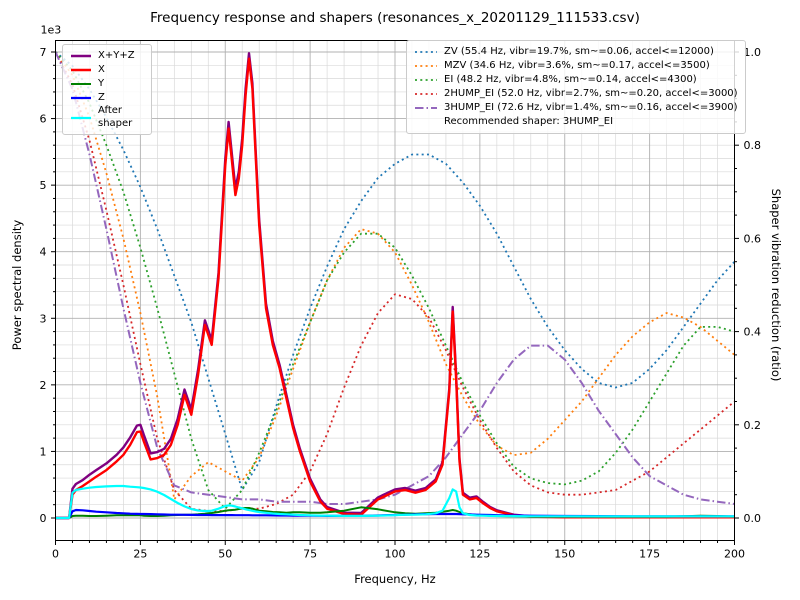 This screenshot has height=600, width=800. I want to click on y-left-multiplier: 1e3, so click(51, 30).